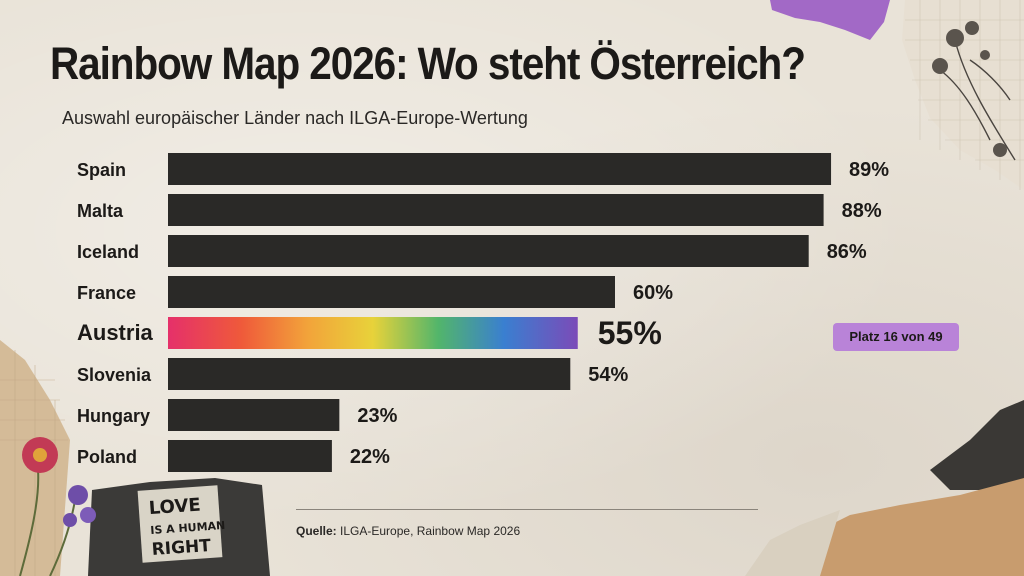 This screenshot has width=1024, height=576. I want to click on rank-badge: Platz 16 von 49, so click(896, 337).